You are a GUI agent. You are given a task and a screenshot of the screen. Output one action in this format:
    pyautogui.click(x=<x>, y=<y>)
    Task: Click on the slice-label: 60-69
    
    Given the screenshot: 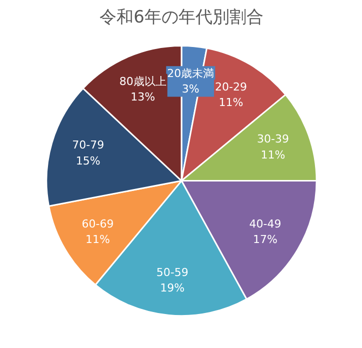 What is the action you would take?
    pyautogui.click(x=98, y=223)
    